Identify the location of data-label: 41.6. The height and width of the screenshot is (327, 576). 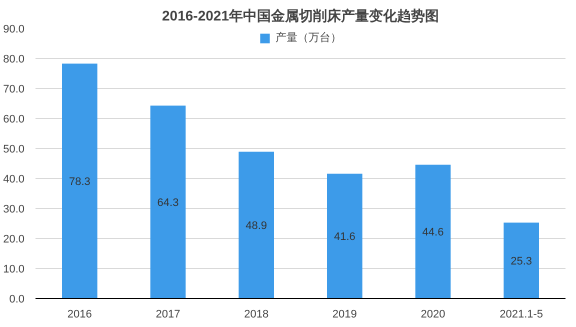
(345, 237).